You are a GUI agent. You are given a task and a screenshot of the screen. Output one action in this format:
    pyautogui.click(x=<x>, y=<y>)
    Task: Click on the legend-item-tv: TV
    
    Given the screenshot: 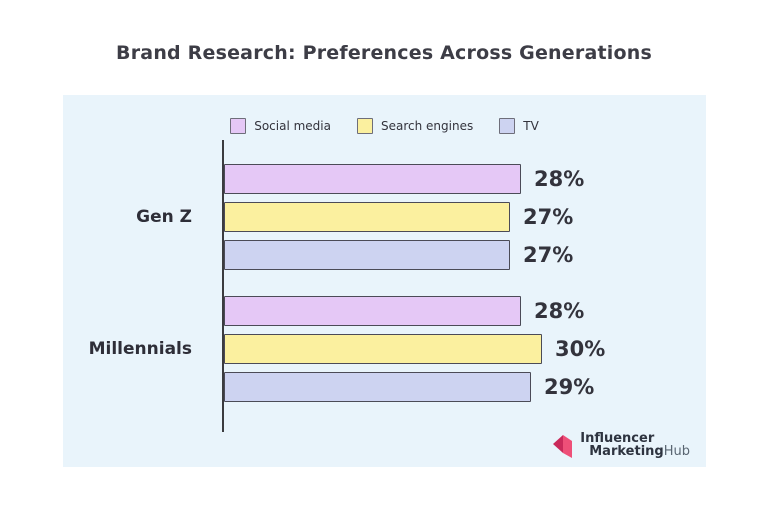 What is the action you would take?
    pyautogui.click(x=519, y=126)
    